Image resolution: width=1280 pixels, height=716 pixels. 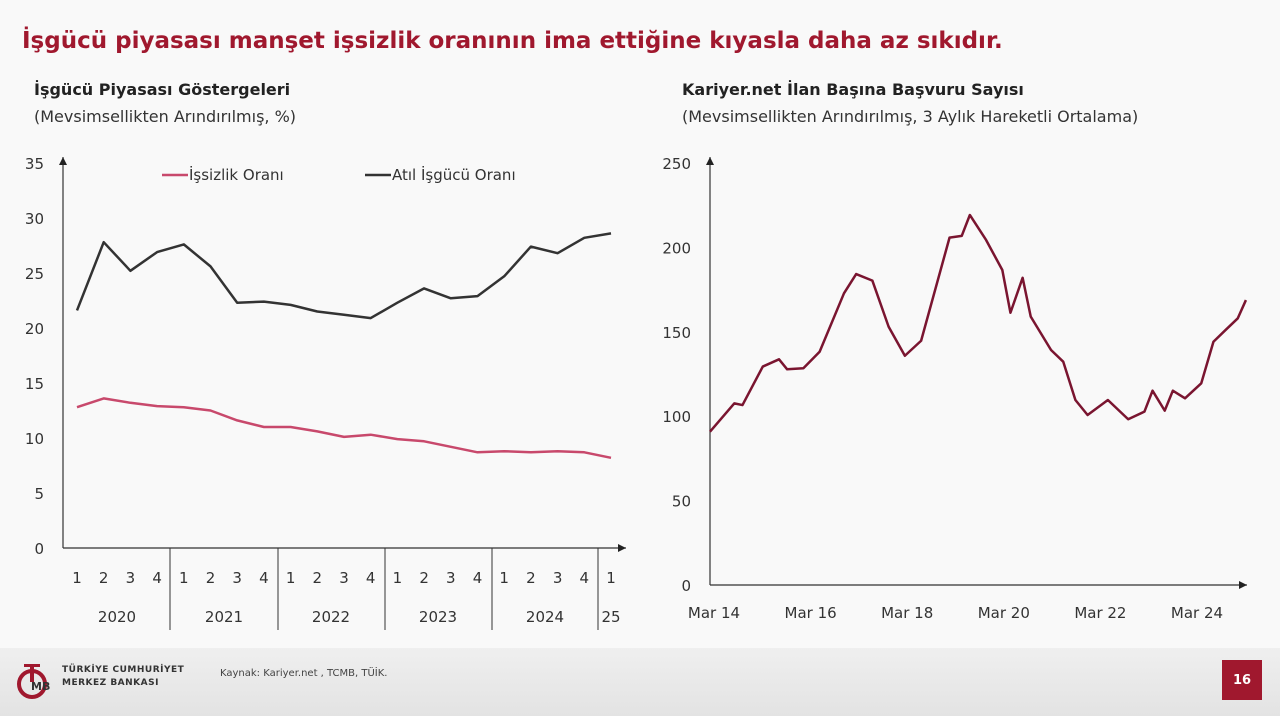 What do you see at coordinates (640, 682) in the screenshot?
I see `footer` at bounding box center [640, 682].